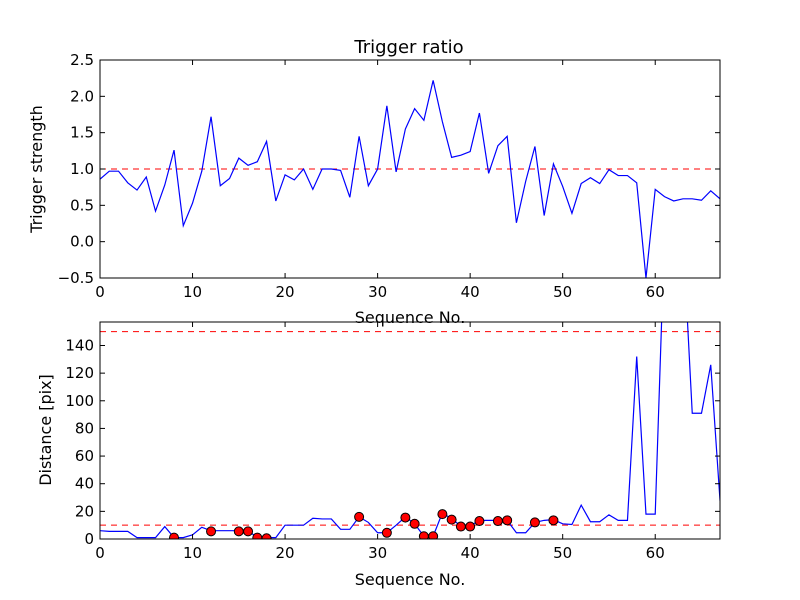  What do you see at coordinates (192, 292) in the screenshot?
I see `trigger-x-tick-label: 10` at bounding box center [192, 292].